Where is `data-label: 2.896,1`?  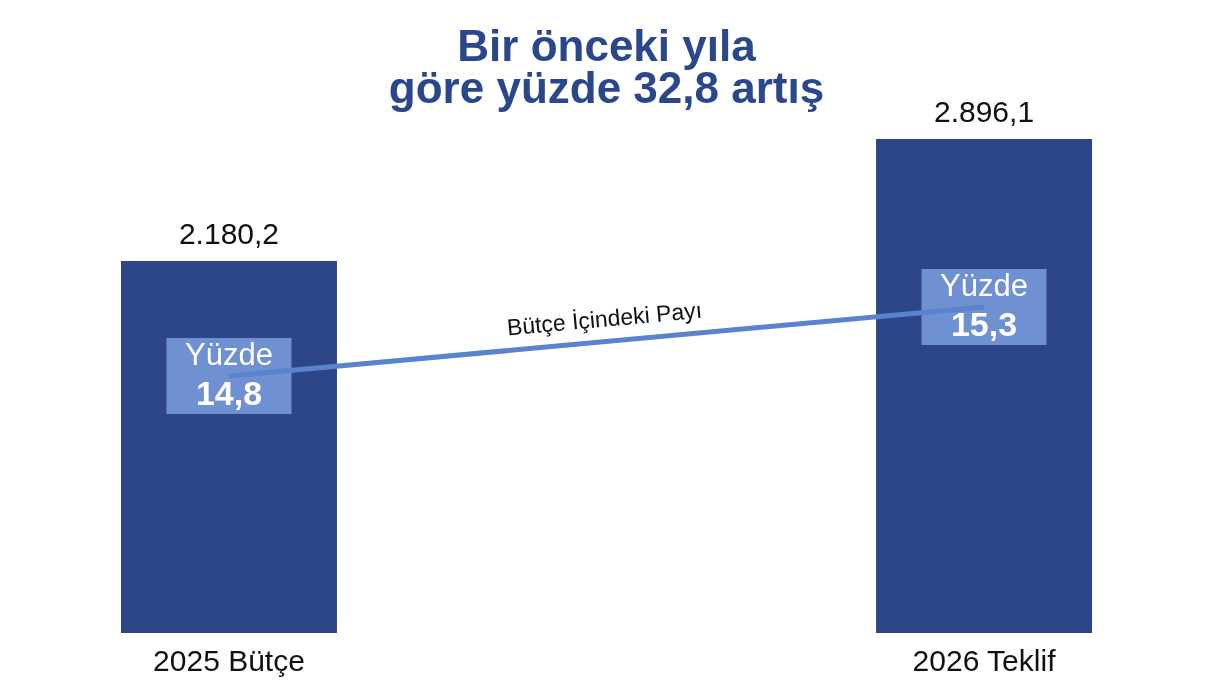
data-label: 2.896,1 is located at coordinates (984, 111).